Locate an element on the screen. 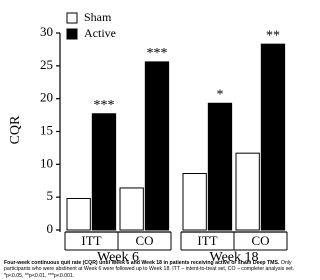  y-tick-label: 30 is located at coordinates (46, 31).